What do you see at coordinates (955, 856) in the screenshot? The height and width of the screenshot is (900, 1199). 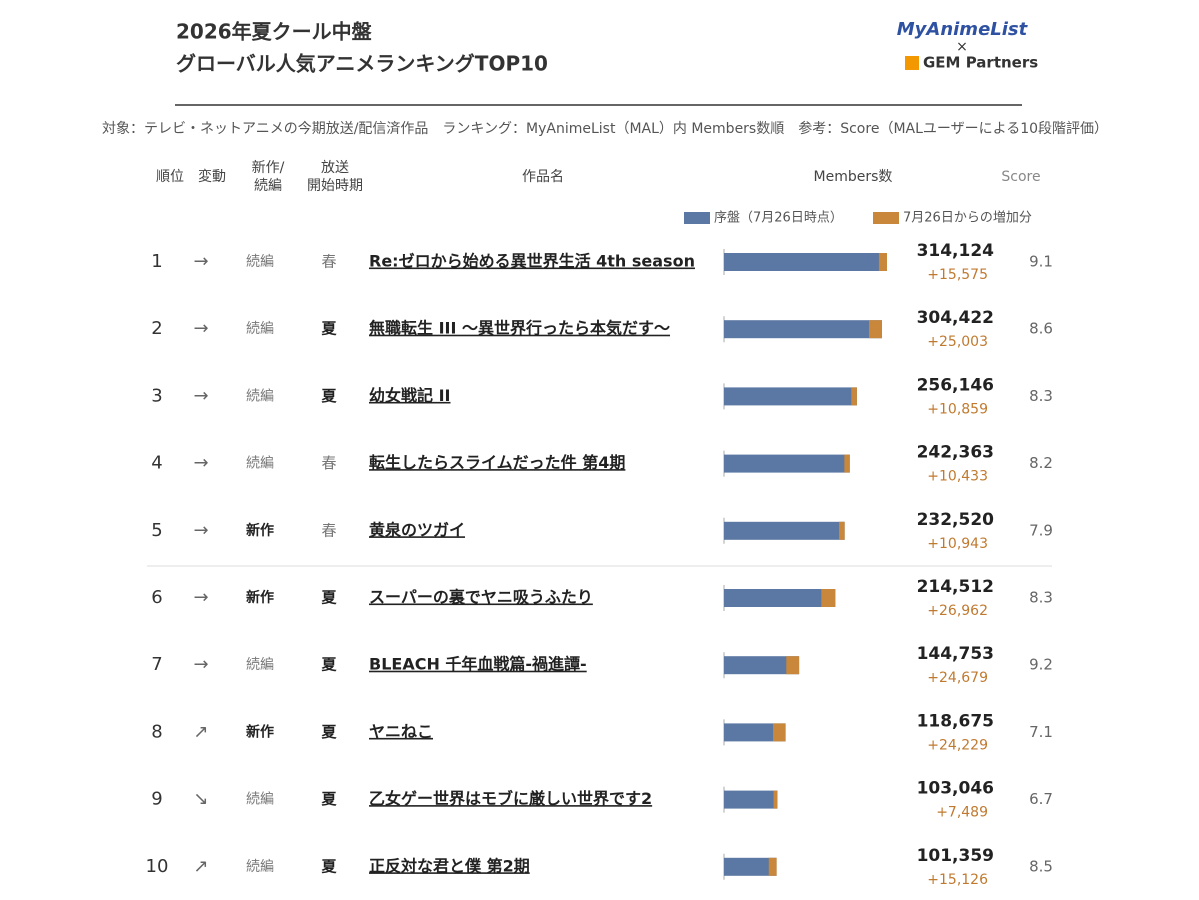 I see `members: 101,359` at bounding box center [955, 856].